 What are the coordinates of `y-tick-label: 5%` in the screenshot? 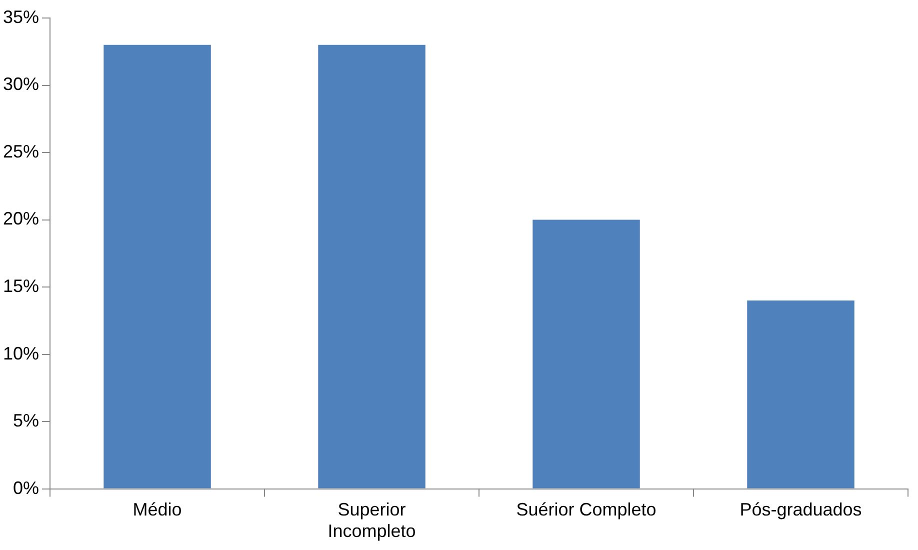 It's located at (26, 420).